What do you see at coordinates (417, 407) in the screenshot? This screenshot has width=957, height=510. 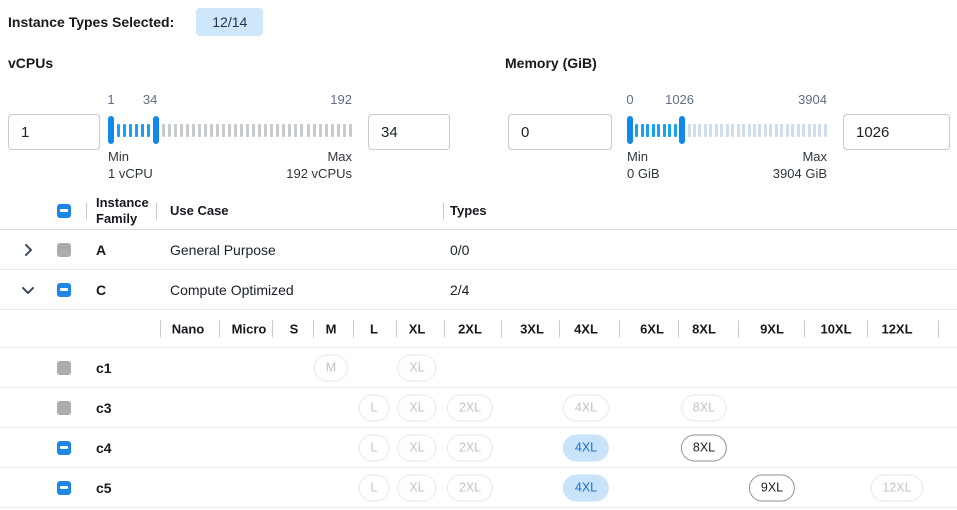 I see `size-pill-c3-xl: XL` at bounding box center [417, 407].